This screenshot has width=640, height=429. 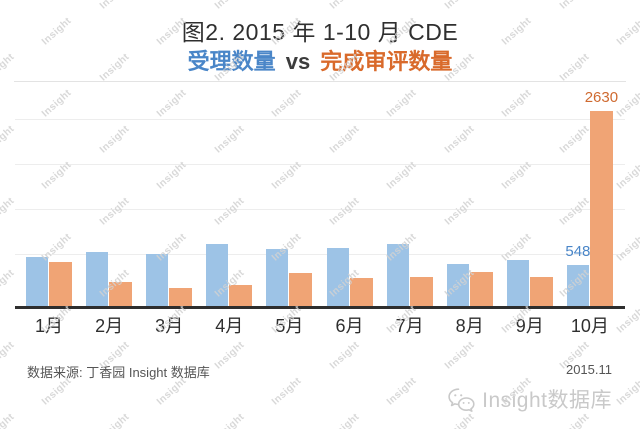 What do you see at coordinates (49, 326) in the screenshot?
I see `x-axis-label: 1月` at bounding box center [49, 326].